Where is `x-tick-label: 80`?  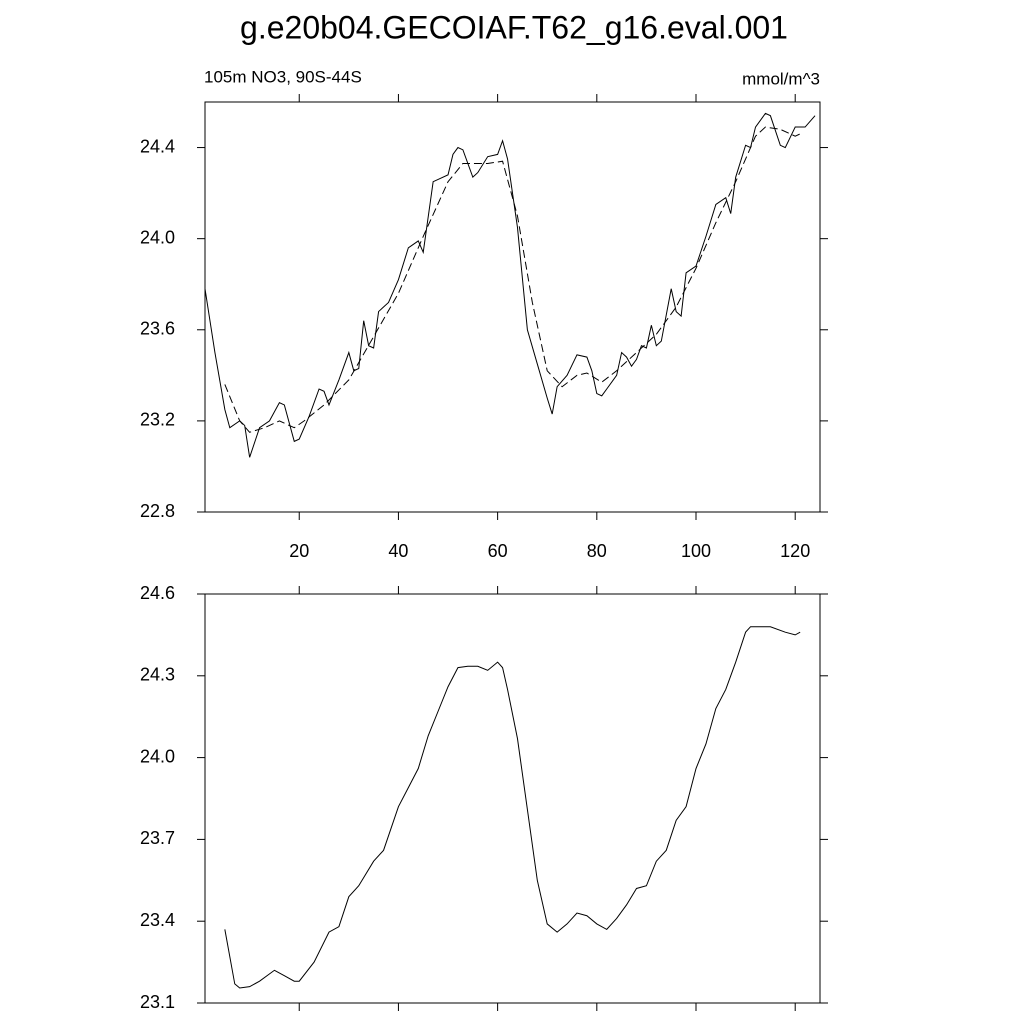 x-tick-label: 80 is located at coordinates (597, 551).